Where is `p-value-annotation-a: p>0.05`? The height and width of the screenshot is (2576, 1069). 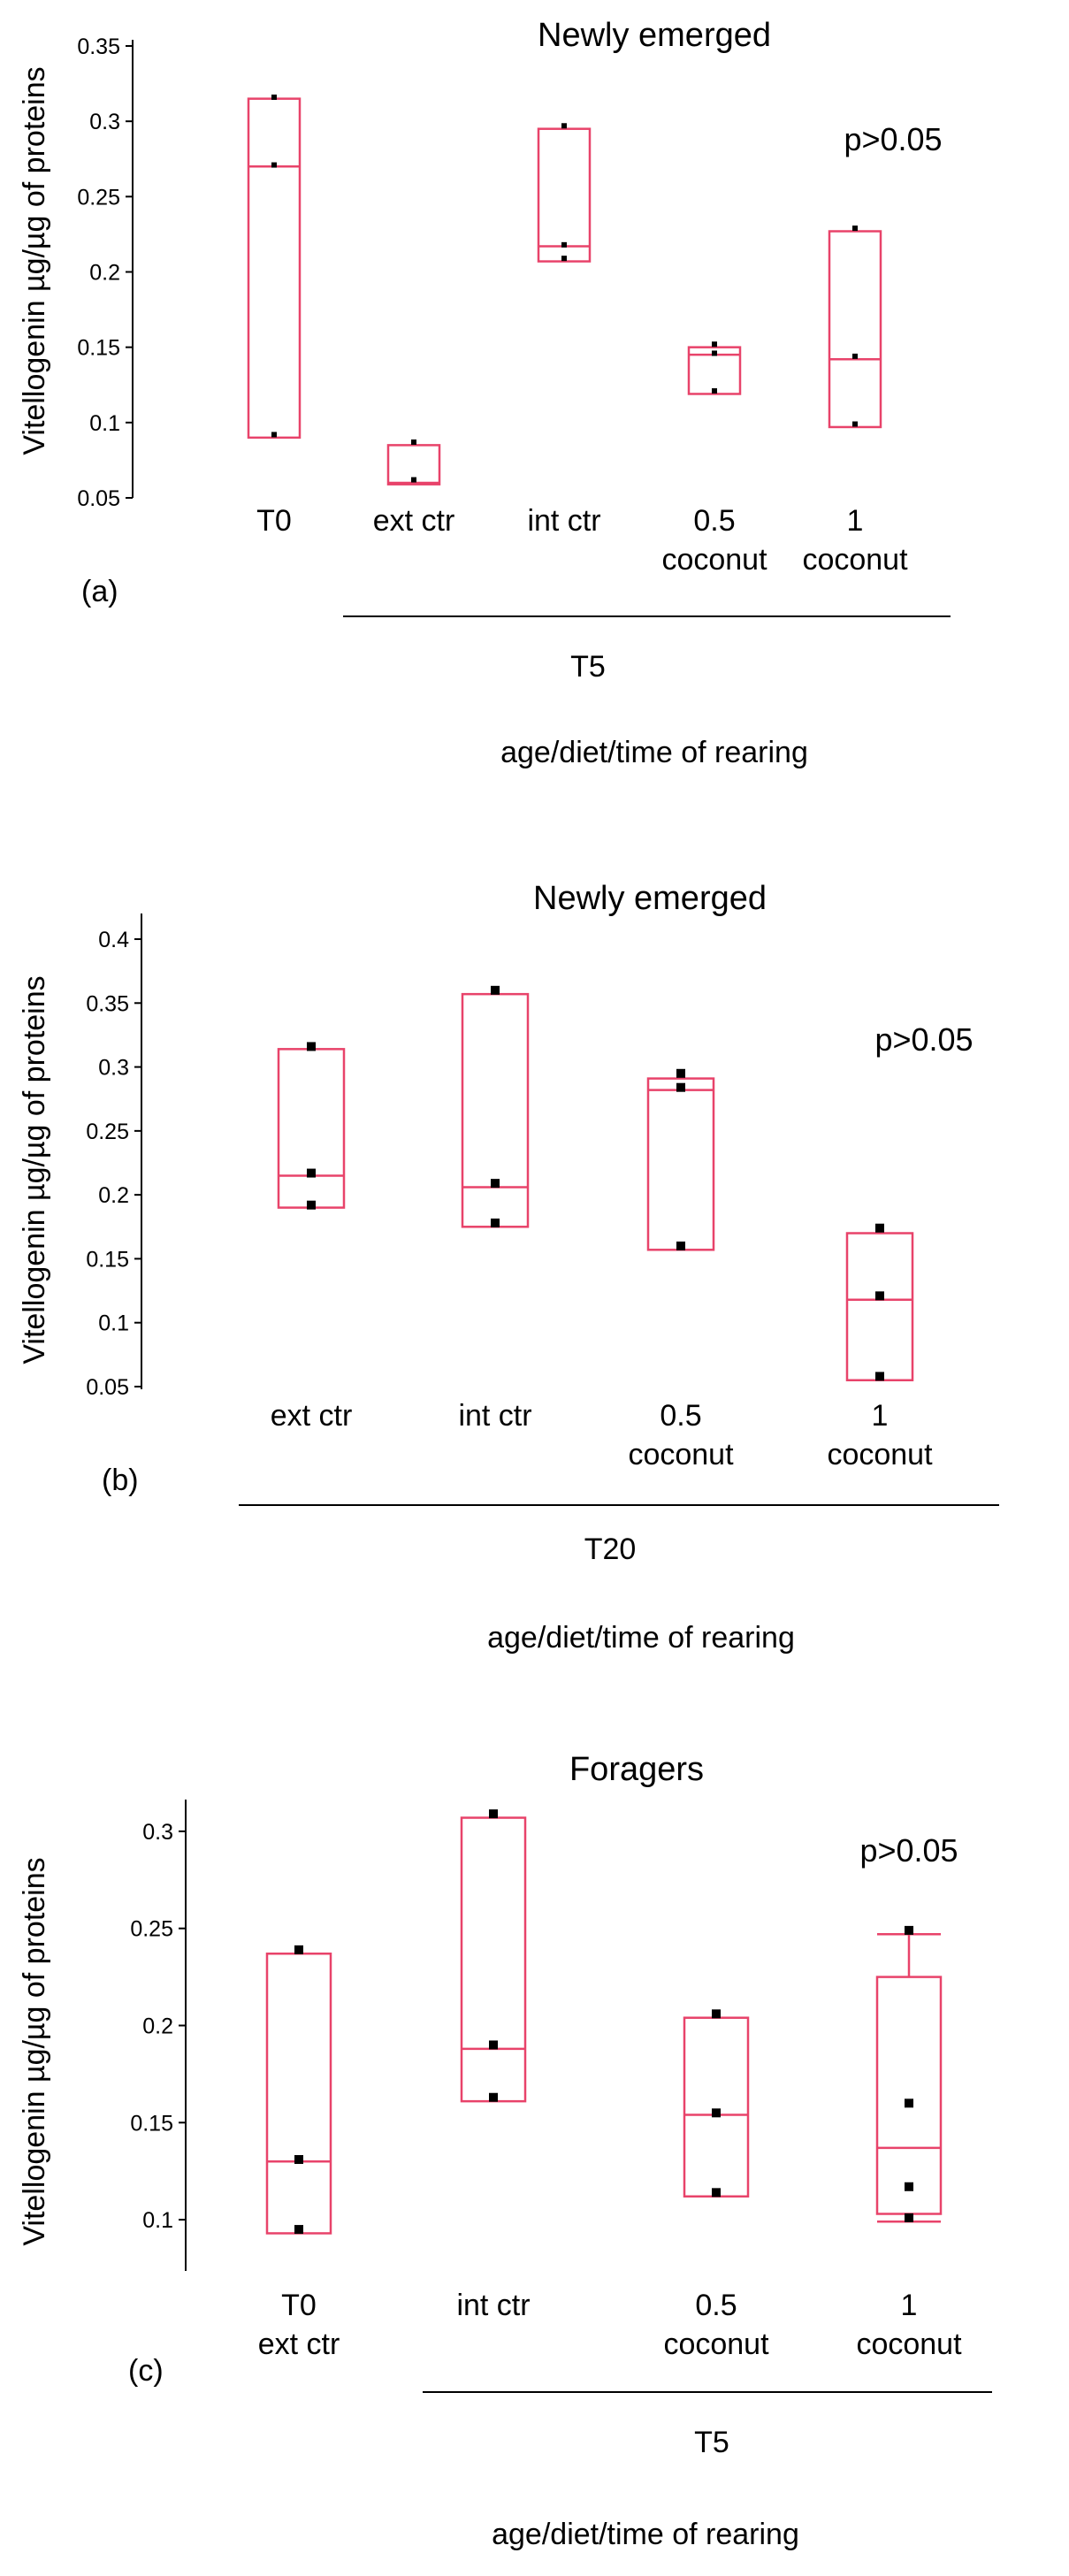
p-value-annotation-a: p>0.05 is located at coordinates (893, 139).